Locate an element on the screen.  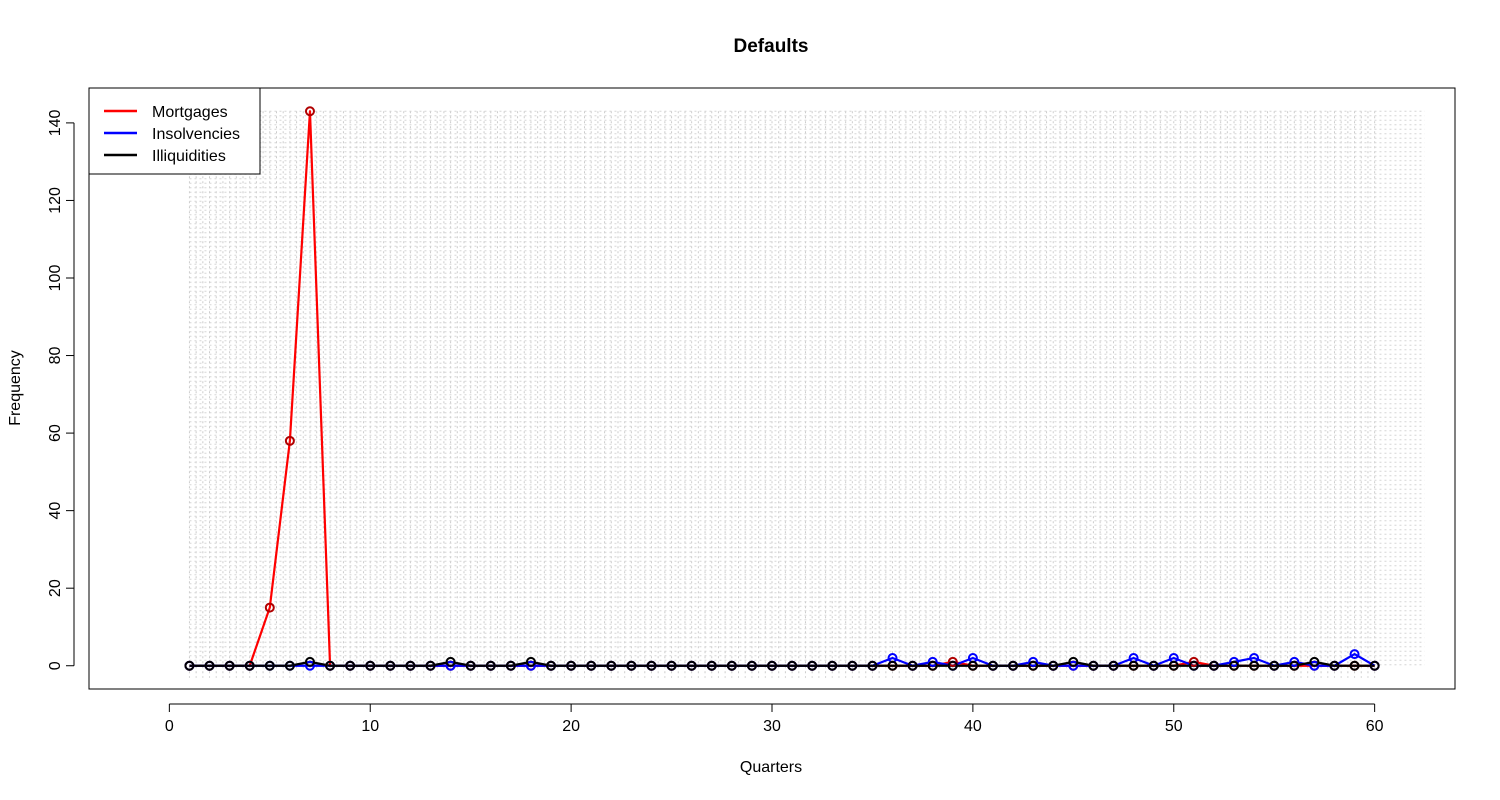
legend-box is located at coordinates (174, 131).